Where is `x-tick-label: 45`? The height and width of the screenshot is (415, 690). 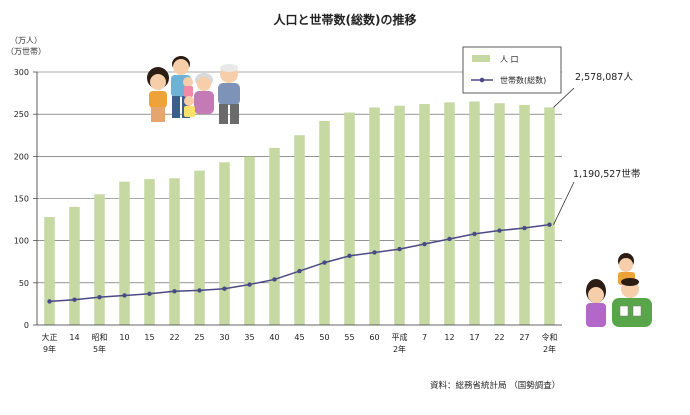 x-tick-label: 45 is located at coordinates (299, 337).